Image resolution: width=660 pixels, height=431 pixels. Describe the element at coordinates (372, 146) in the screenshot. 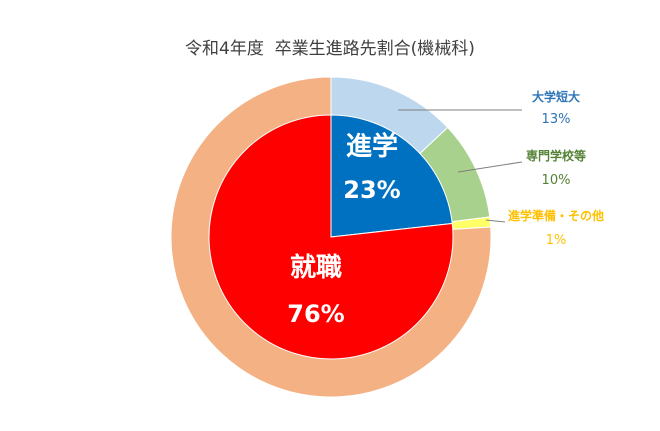

I see `inner-slice-label: 進学` at that location.